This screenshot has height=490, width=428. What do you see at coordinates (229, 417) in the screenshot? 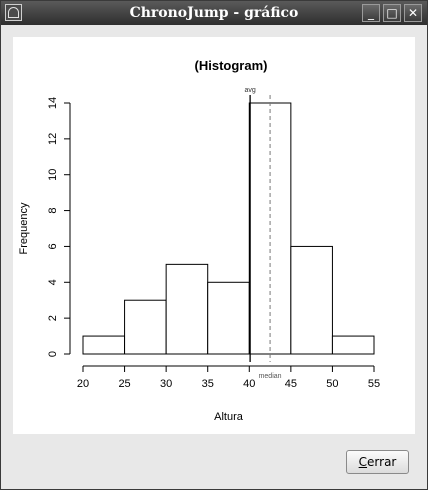
I see `x-axis-title: Altura` at bounding box center [229, 417].